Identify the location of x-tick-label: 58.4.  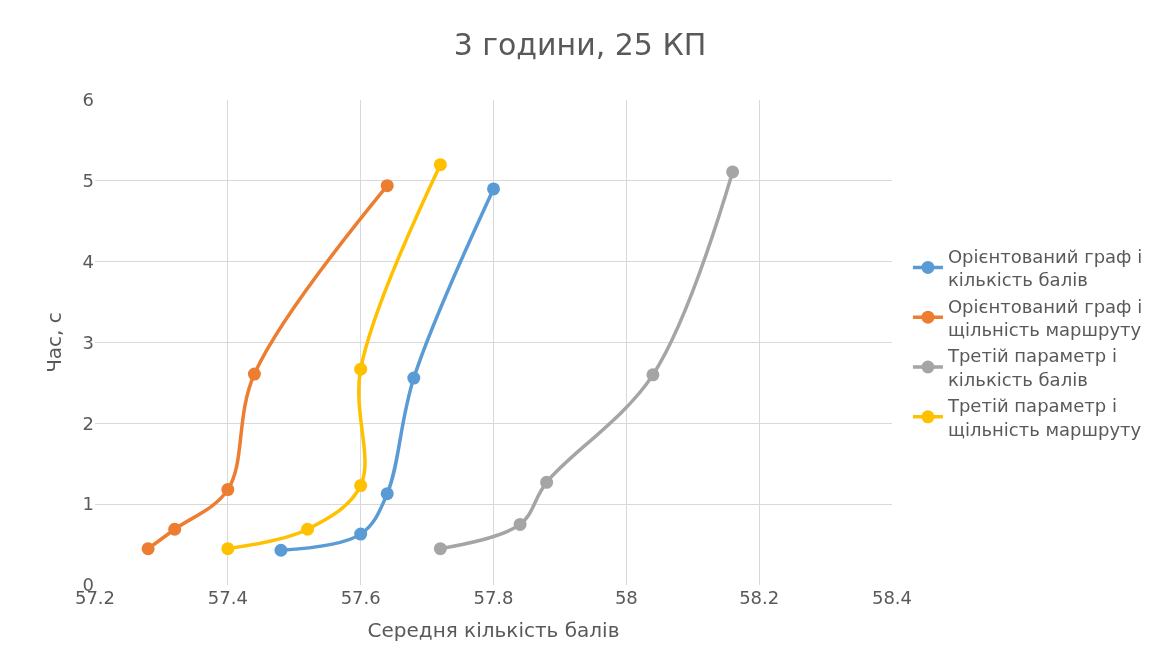
(892, 597).